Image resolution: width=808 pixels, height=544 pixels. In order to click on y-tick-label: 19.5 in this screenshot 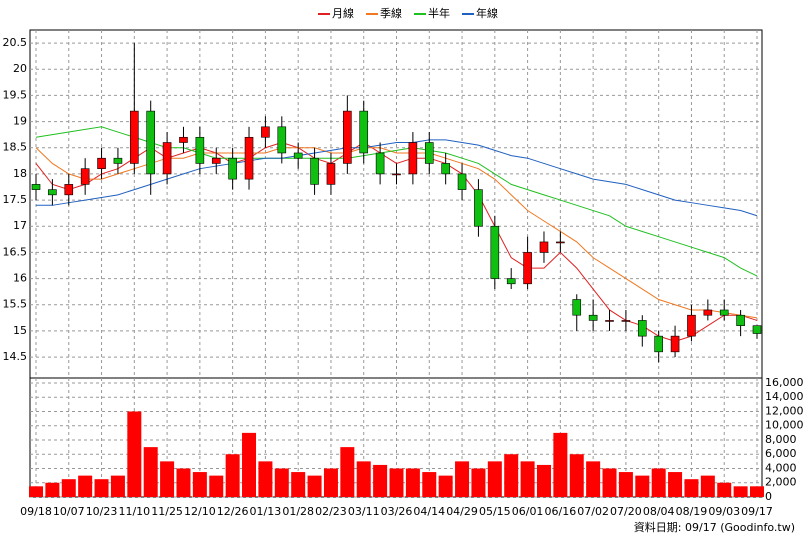, I will do `click(15, 94)`.